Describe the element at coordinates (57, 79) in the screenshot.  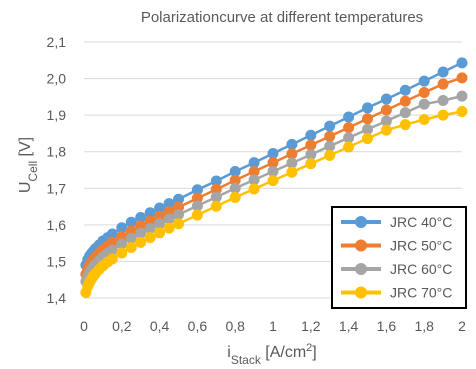
I see `y-tick-label: 2,0` at that location.